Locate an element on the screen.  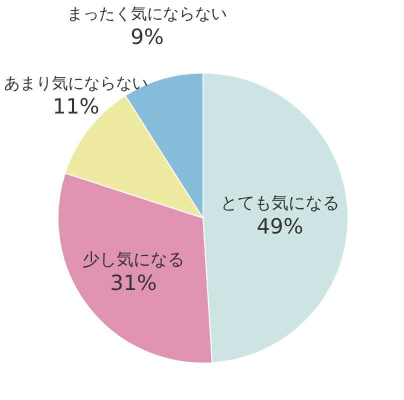
data-label: 9% is located at coordinates (147, 36).